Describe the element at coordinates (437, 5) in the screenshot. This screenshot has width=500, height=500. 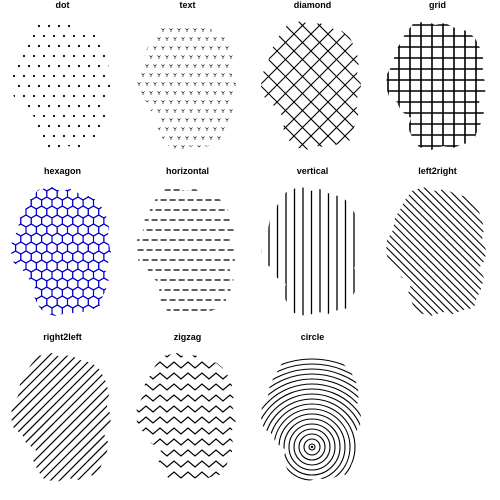
I see `panel-title: grid` at that location.